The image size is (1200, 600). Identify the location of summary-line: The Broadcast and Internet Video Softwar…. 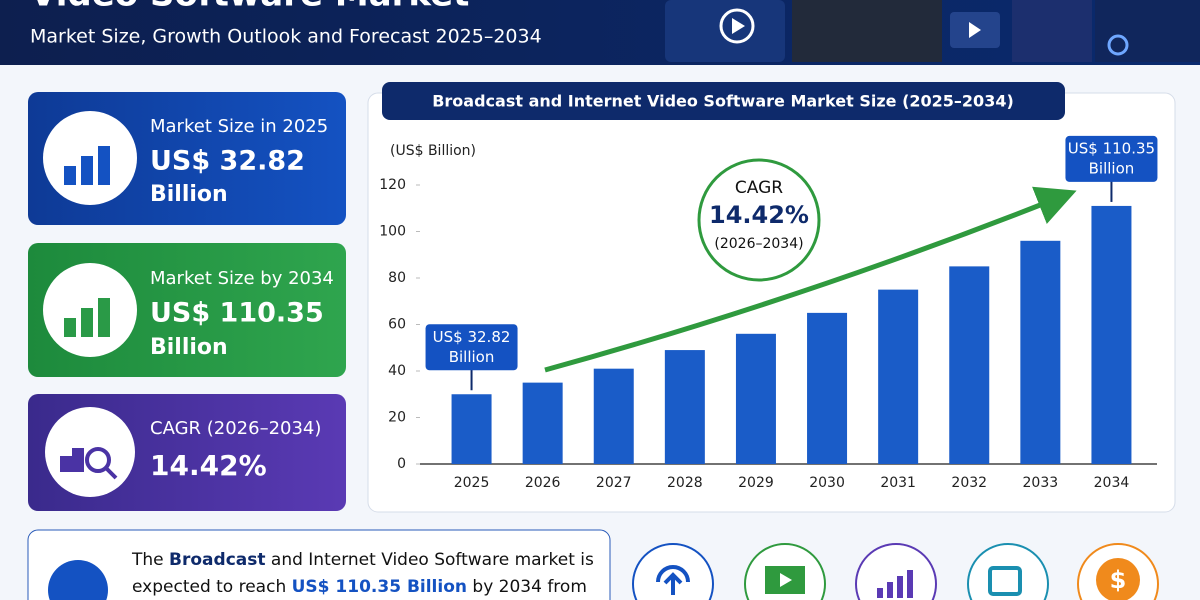
(362, 560).